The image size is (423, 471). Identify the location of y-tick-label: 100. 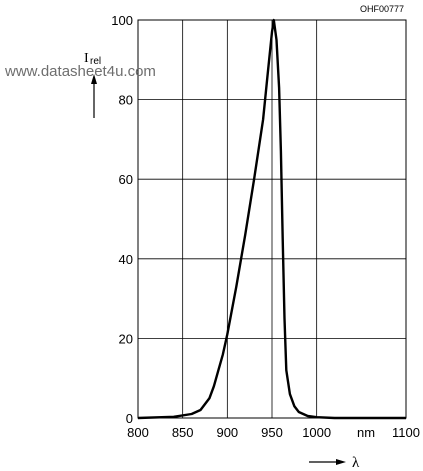
(122, 20).